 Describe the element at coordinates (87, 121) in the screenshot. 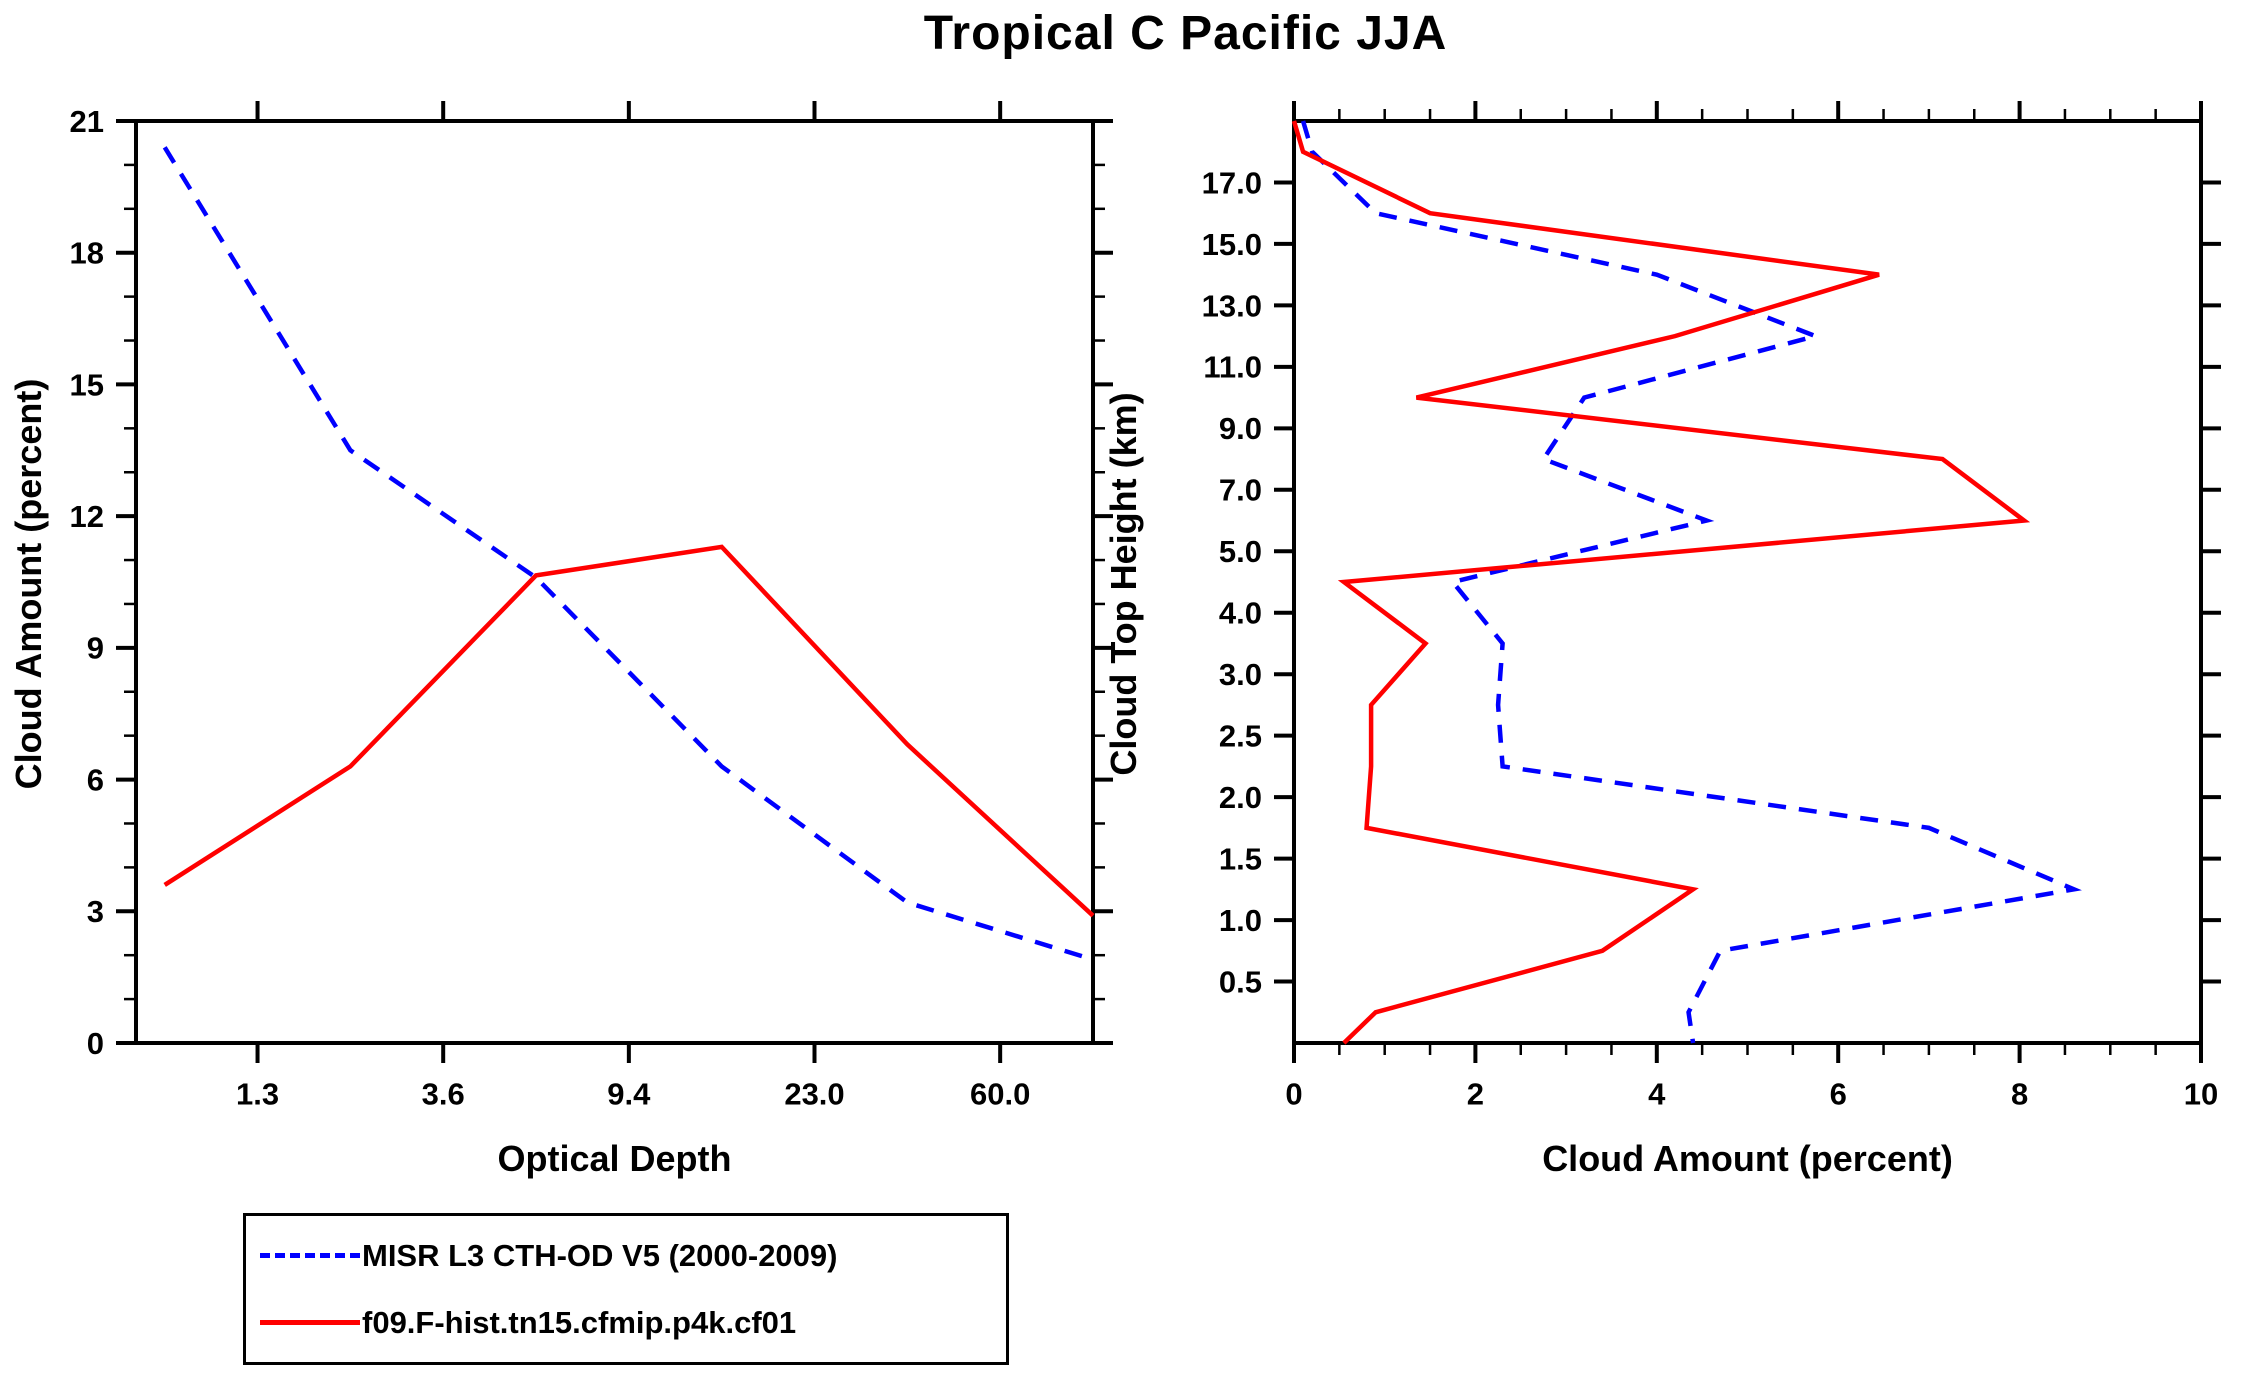

I see `y-axis-tick-label: 21` at that location.